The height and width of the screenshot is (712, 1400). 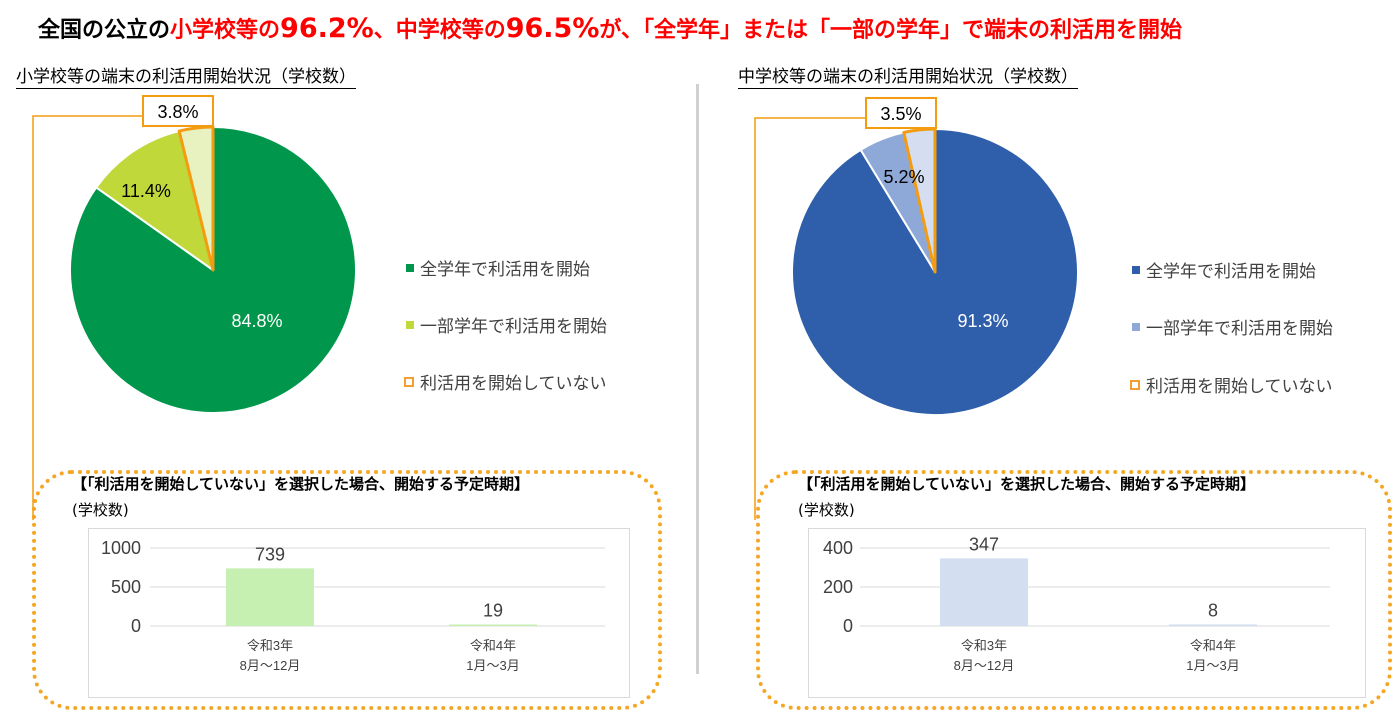 What do you see at coordinates (493, 611) in the screenshot?
I see `elem-bar-bar-value-1: 19` at bounding box center [493, 611].